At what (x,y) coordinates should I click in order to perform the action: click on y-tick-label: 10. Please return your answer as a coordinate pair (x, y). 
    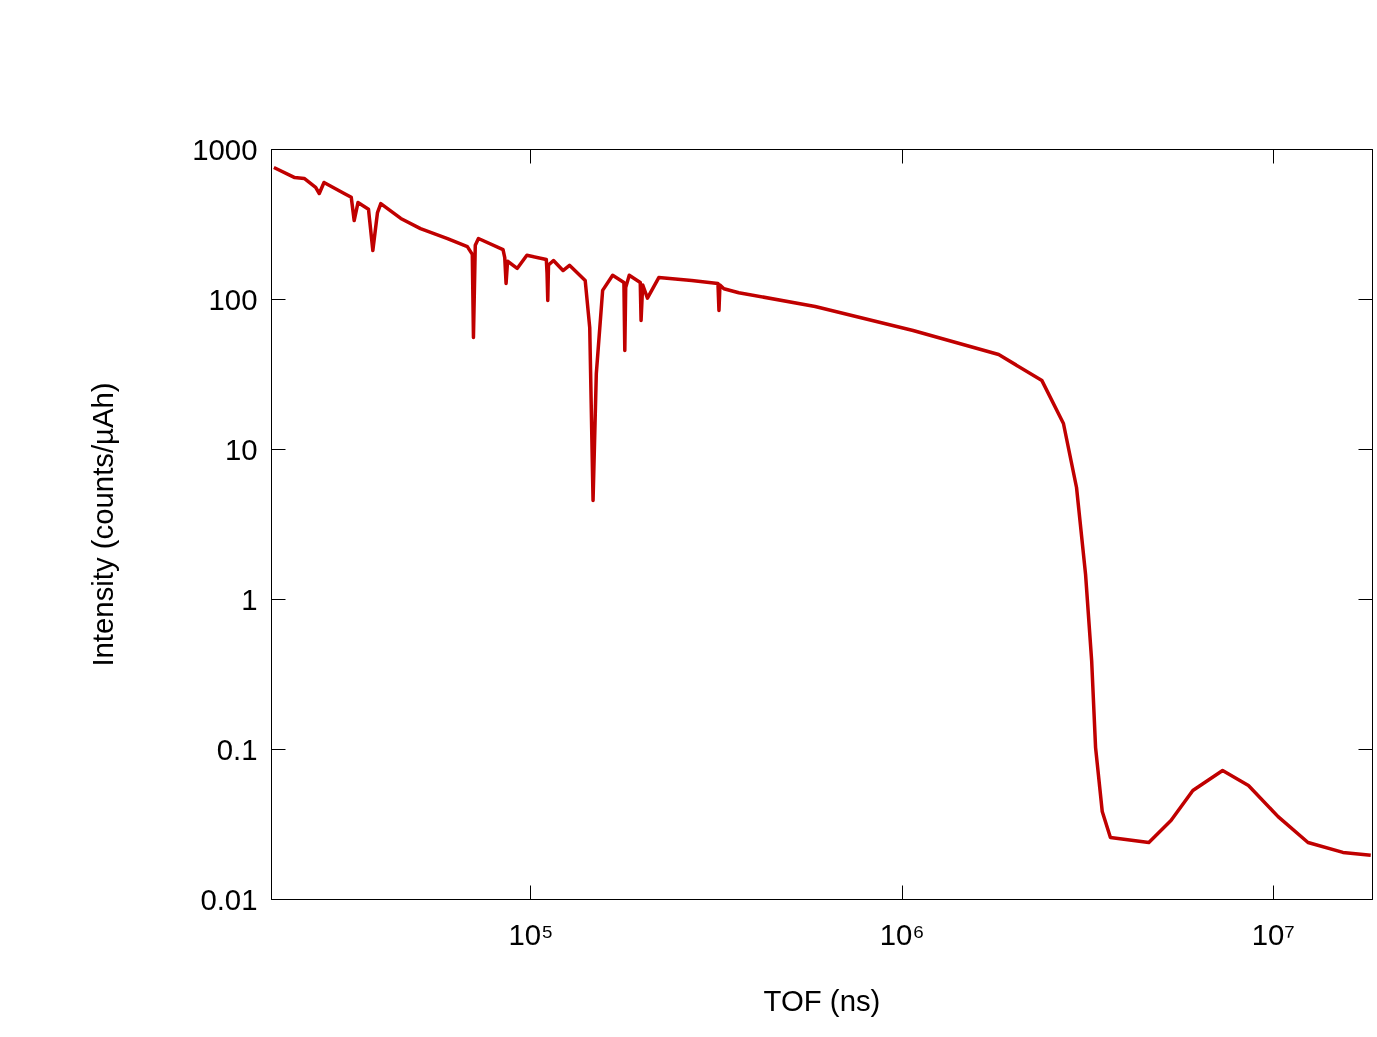
    Looking at the image, I should click on (241, 449).